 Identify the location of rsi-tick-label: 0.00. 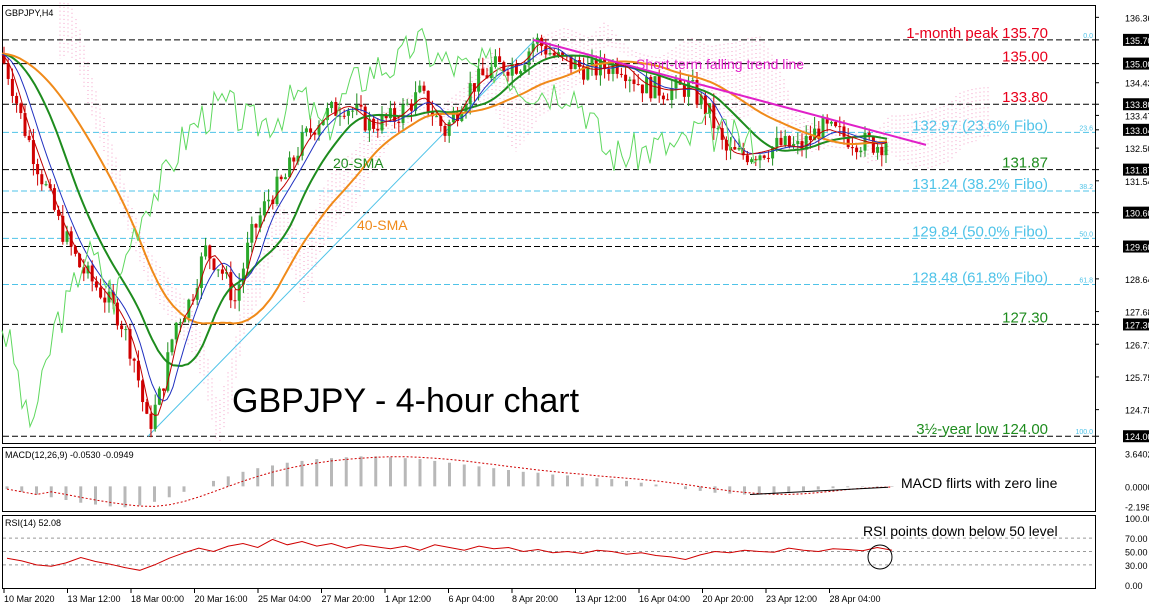
(1134, 586).